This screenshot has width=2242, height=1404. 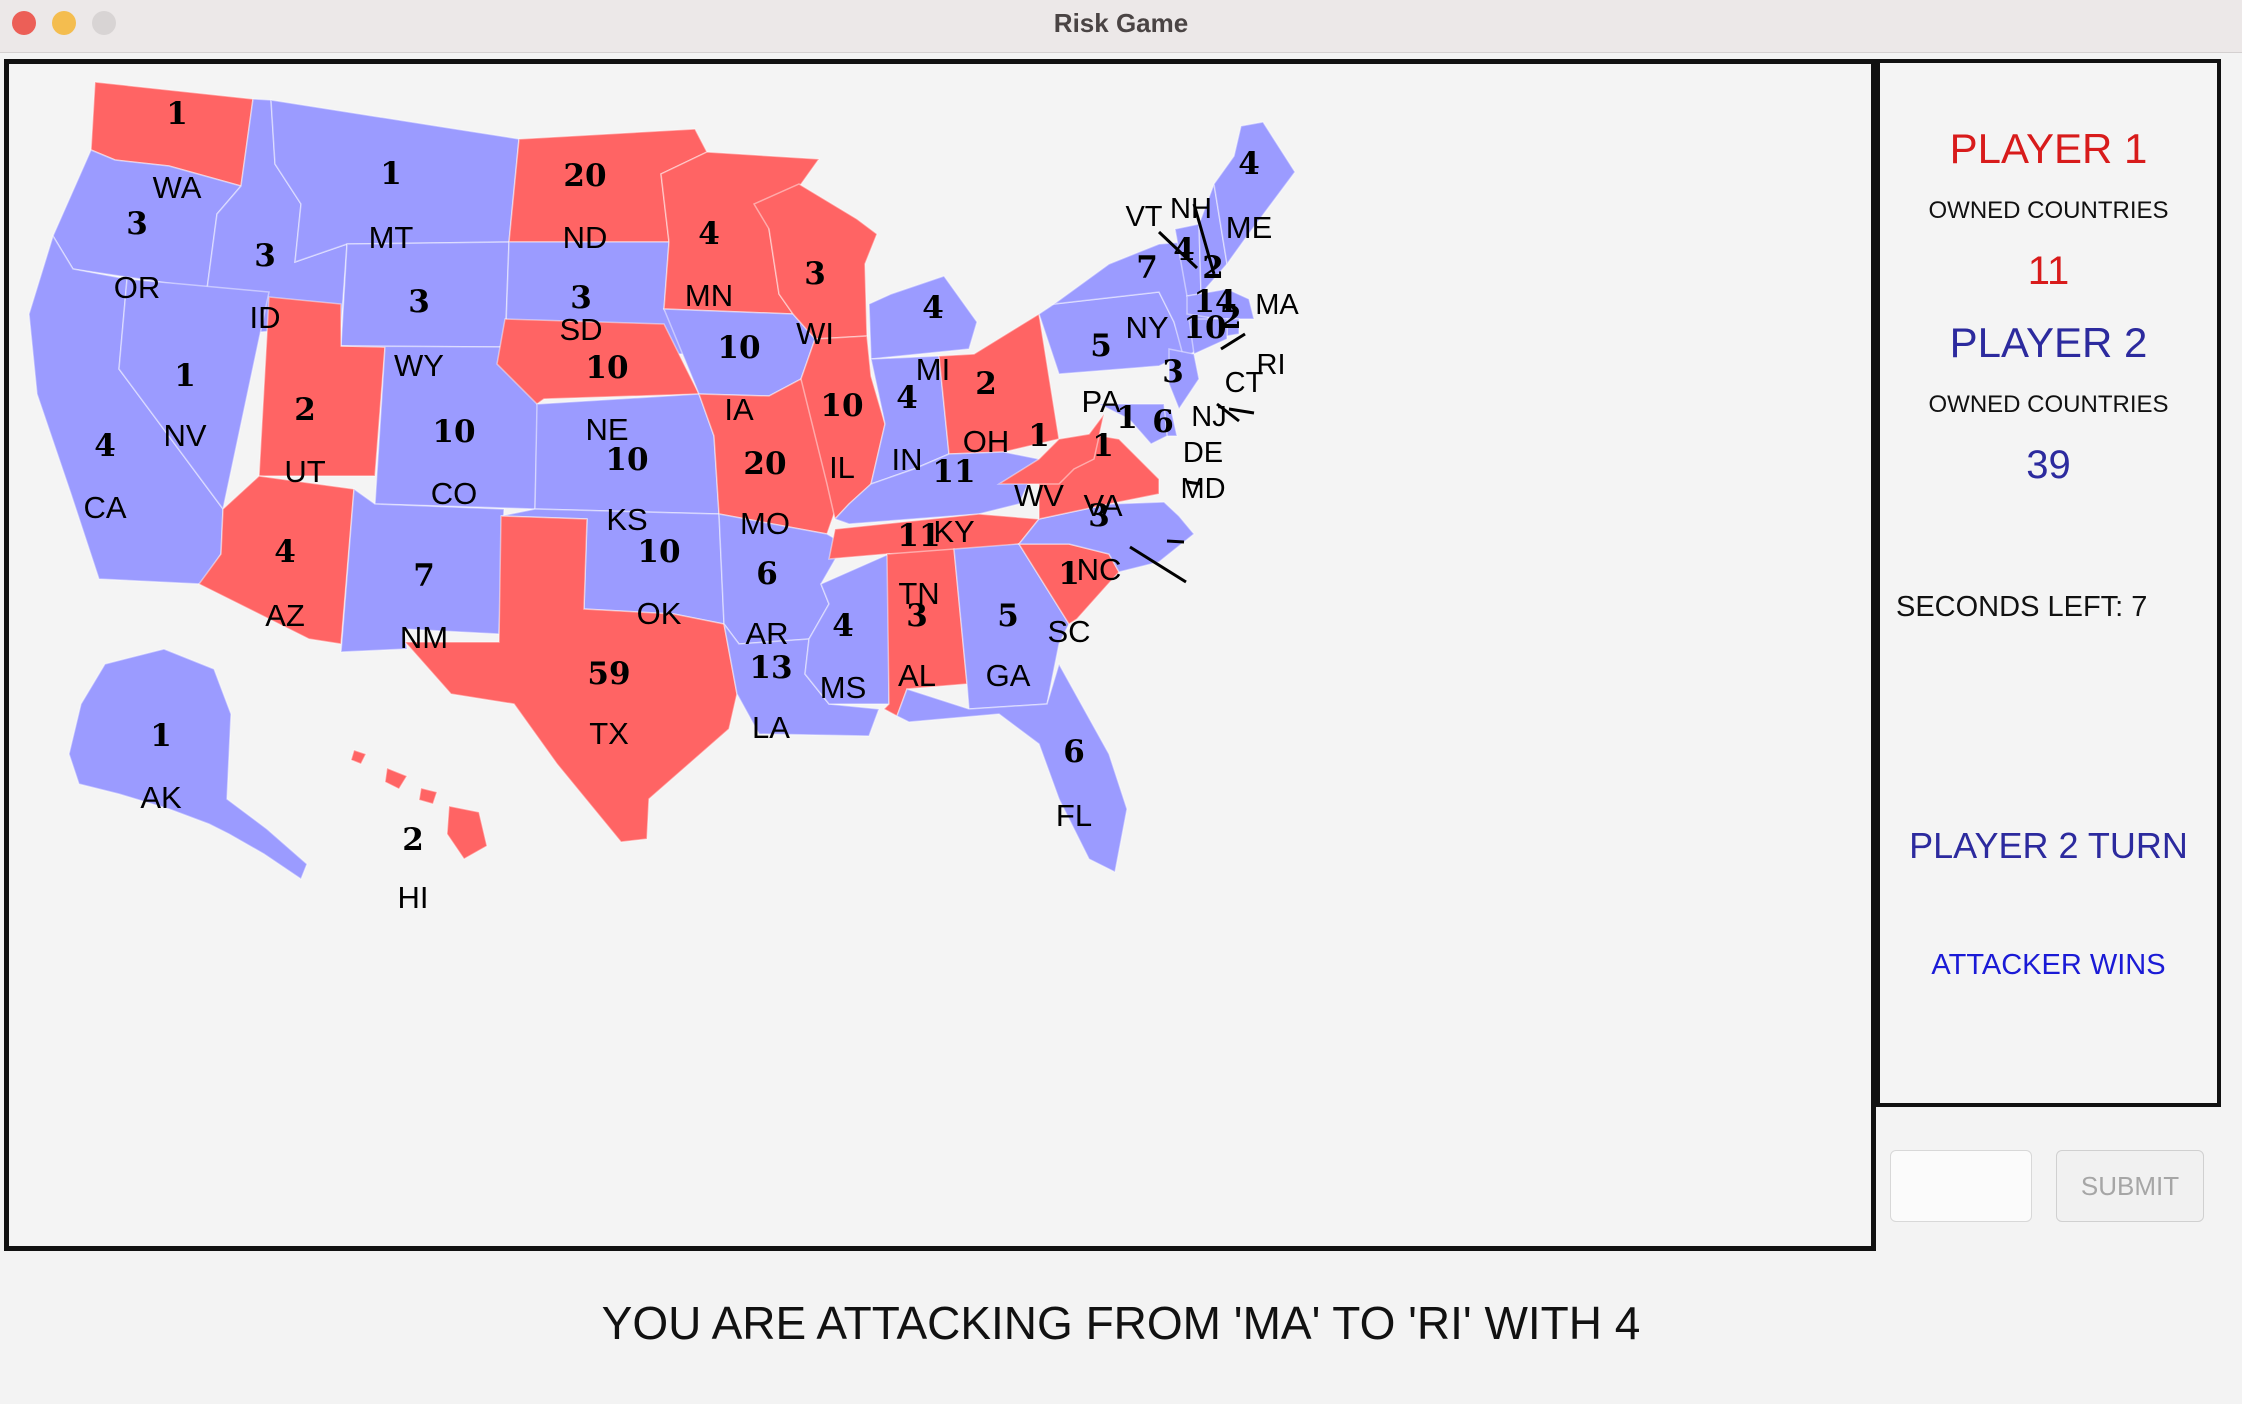 What do you see at coordinates (1039, 495) in the screenshot?
I see `state-label-wv: WV` at bounding box center [1039, 495].